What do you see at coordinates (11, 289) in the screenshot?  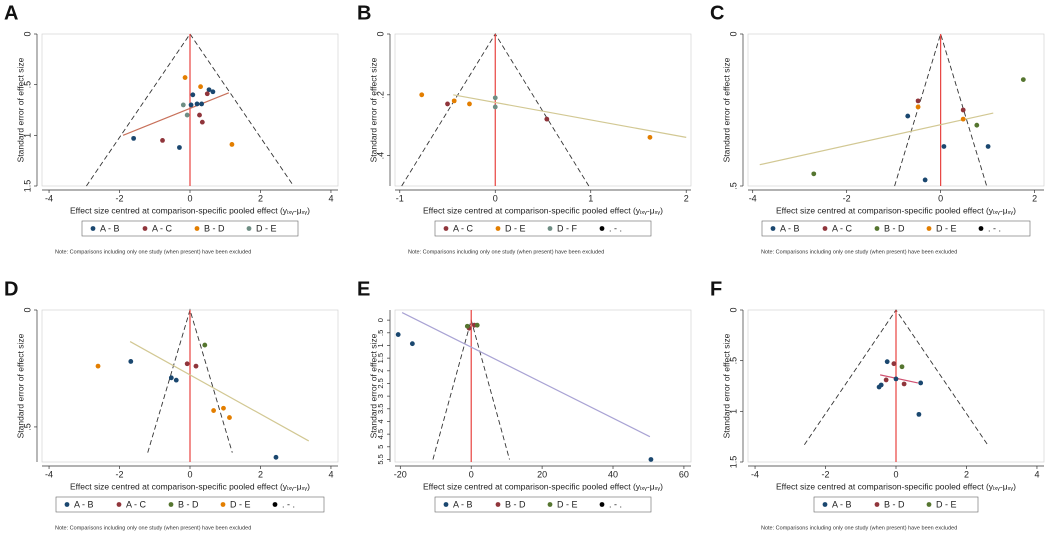 I see `panel-letter: D` at bounding box center [11, 289].